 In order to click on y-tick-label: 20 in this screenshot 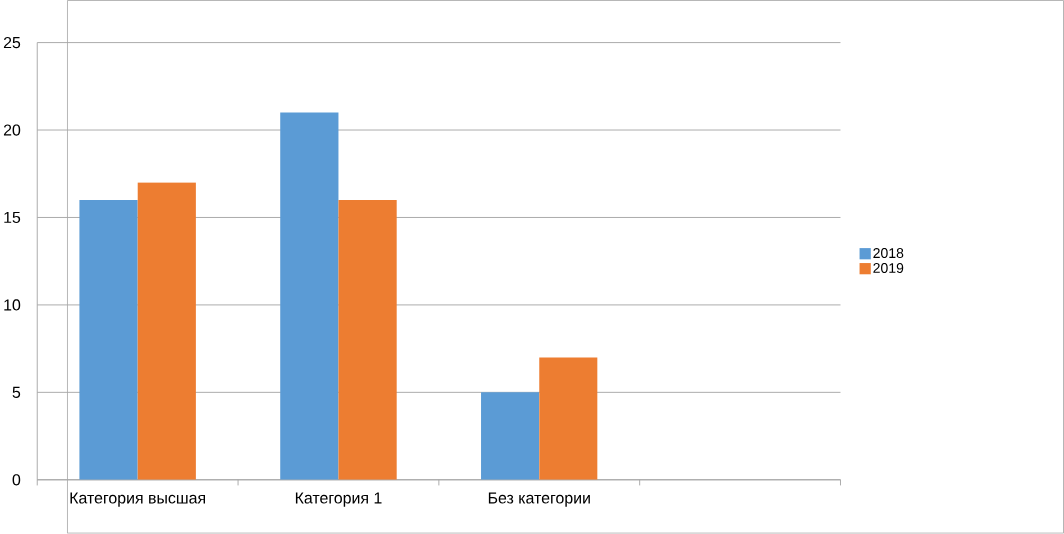, I will do `click(12, 130)`.